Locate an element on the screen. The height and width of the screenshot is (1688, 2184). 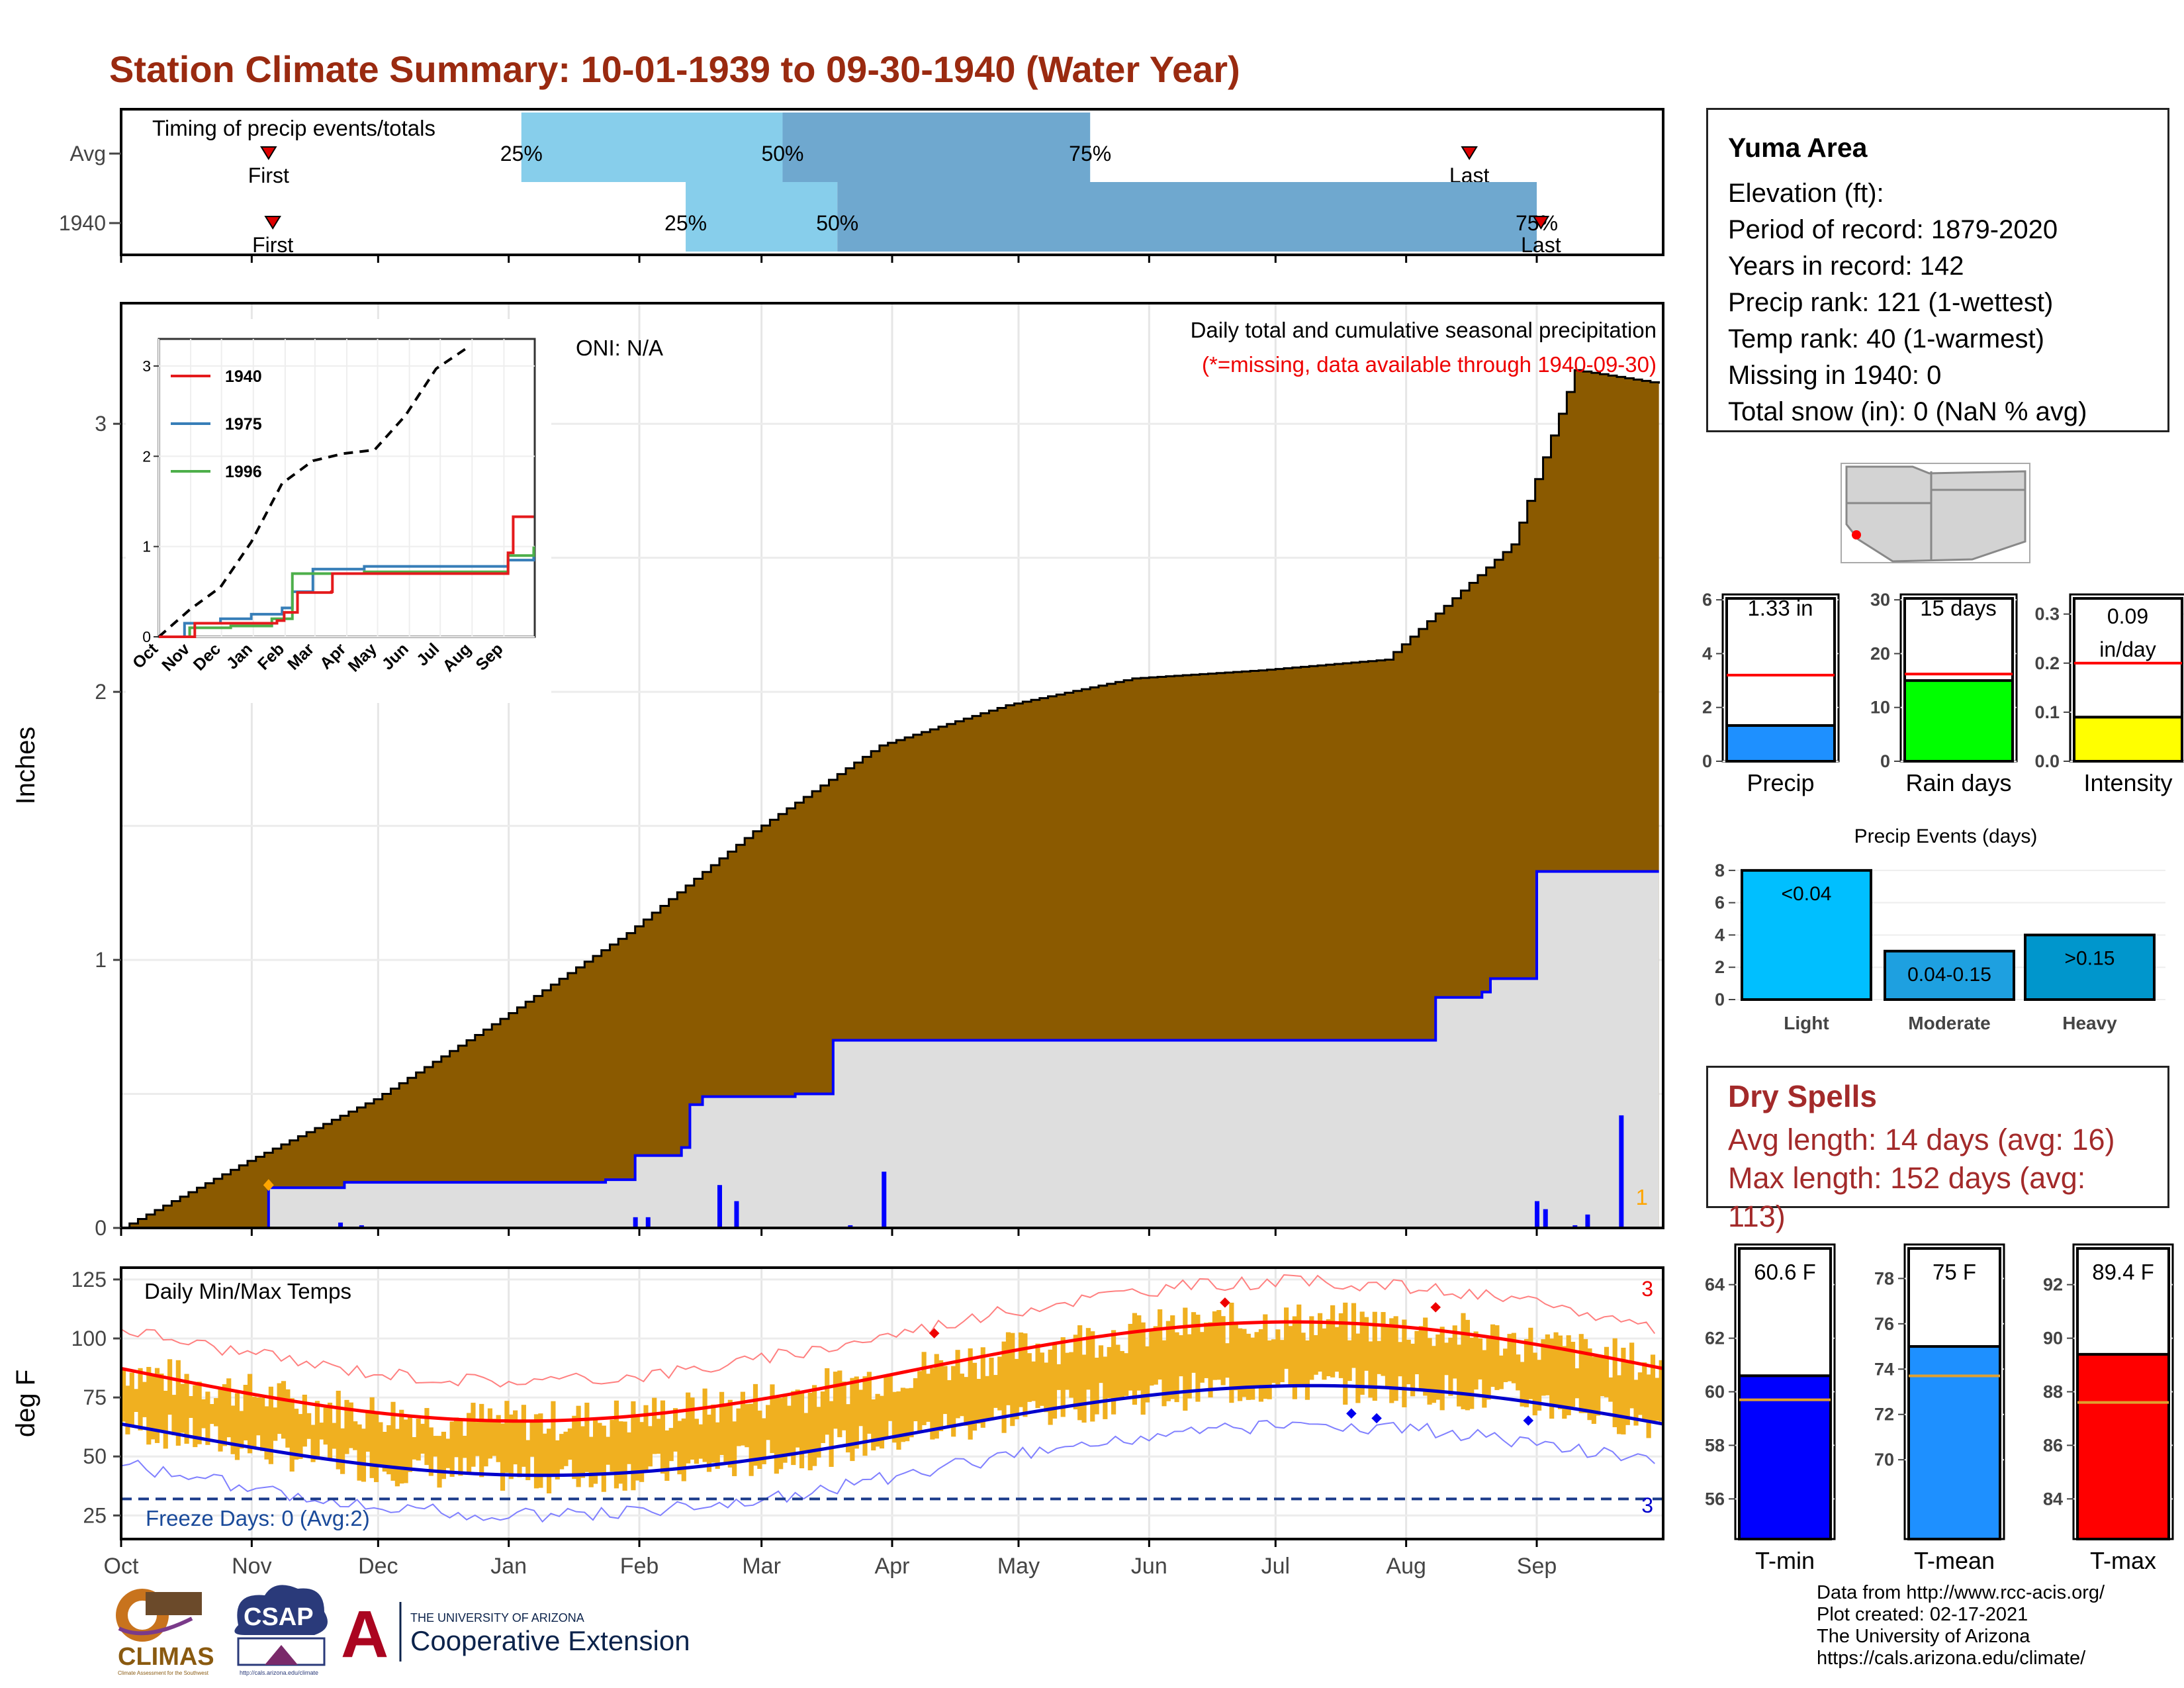
temps-label: Daily Min/Max Temps is located at coordinates (247, 1291).